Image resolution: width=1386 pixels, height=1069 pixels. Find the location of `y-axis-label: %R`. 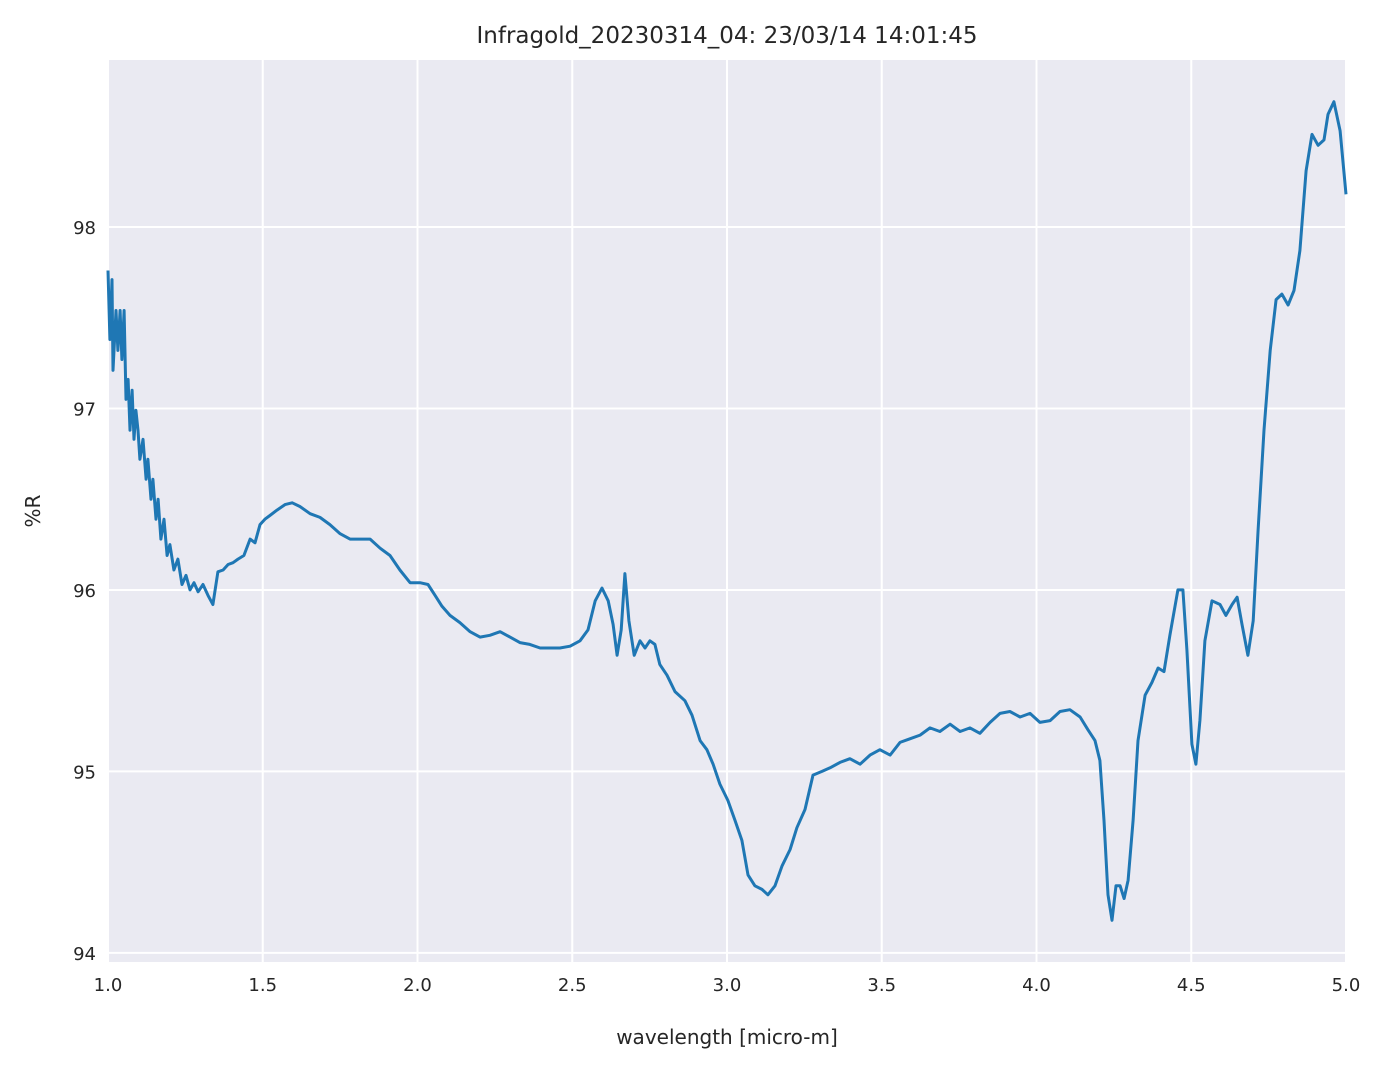

y-axis-label: %R is located at coordinates (33, 510).